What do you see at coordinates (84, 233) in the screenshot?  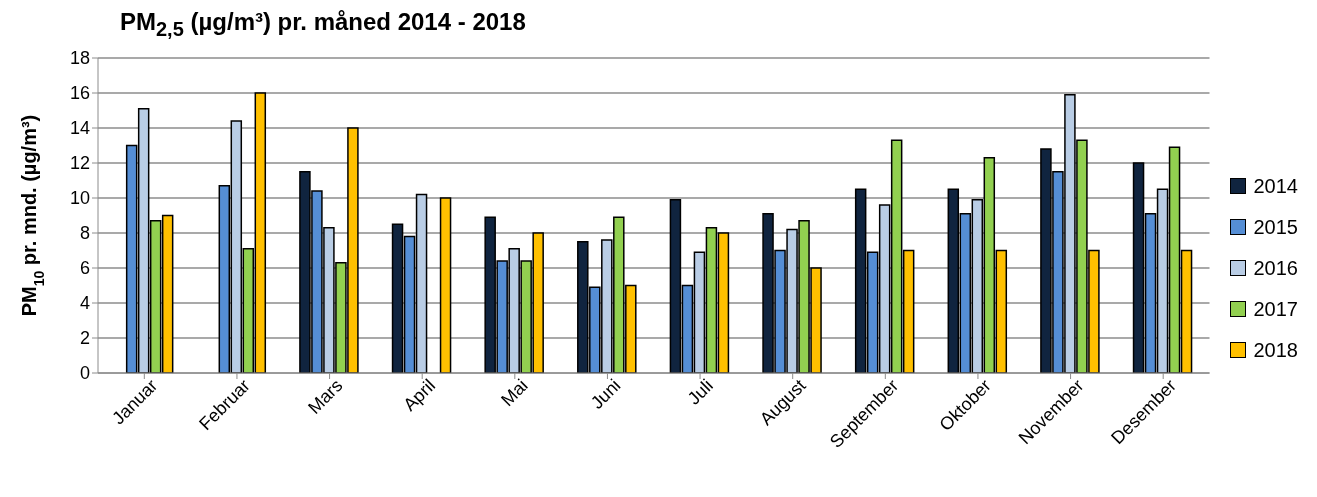 I see `y-tick-label: 8` at bounding box center [84, 233].